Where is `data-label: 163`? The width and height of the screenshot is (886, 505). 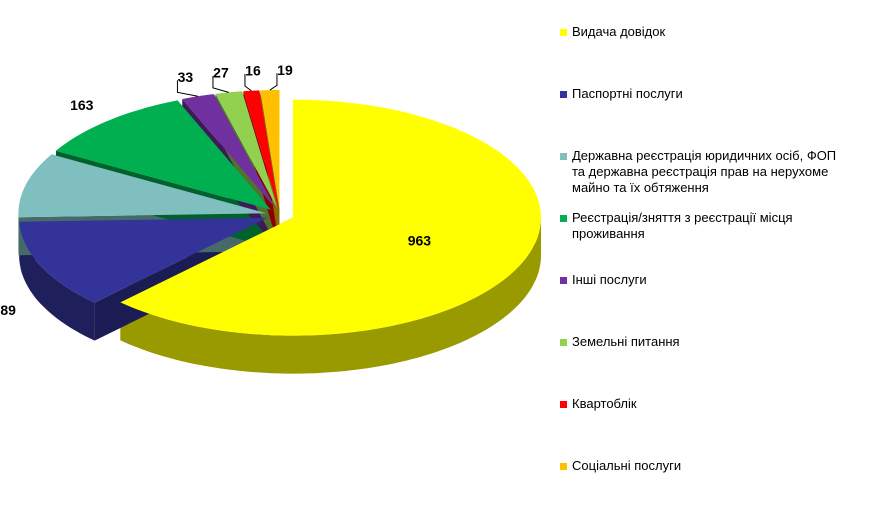 data-label: 163 is located at coordinates (82, 105).